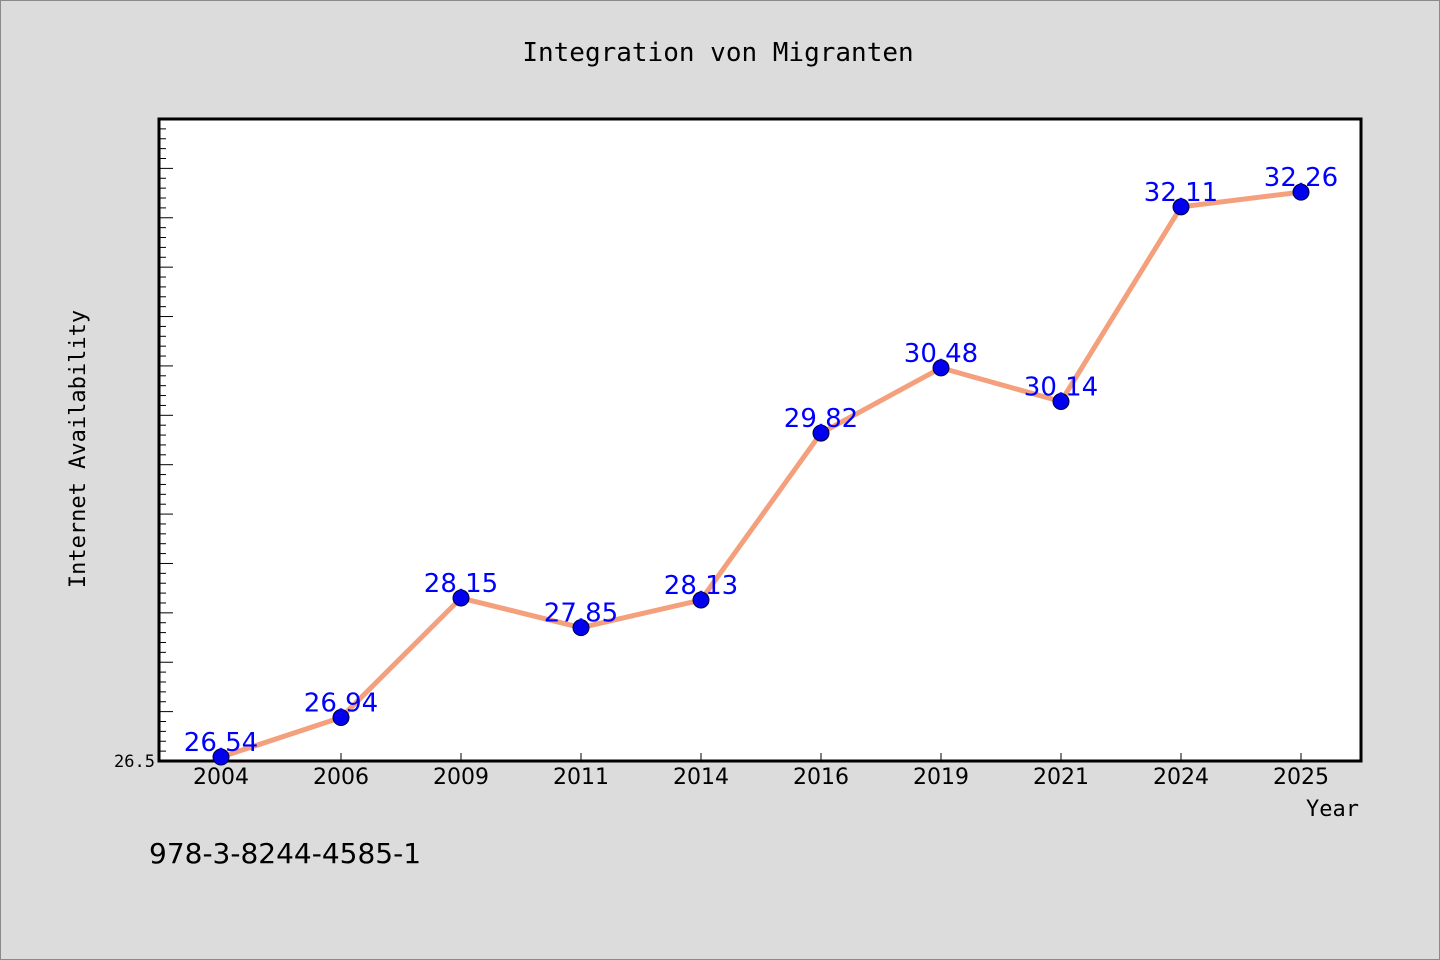 The height and width of the screenshot is (960, 1440). What do you see at coordinates (941, 354) in the screenshot?
I see `data-label: 30.48` at bounding box center [941, 354].